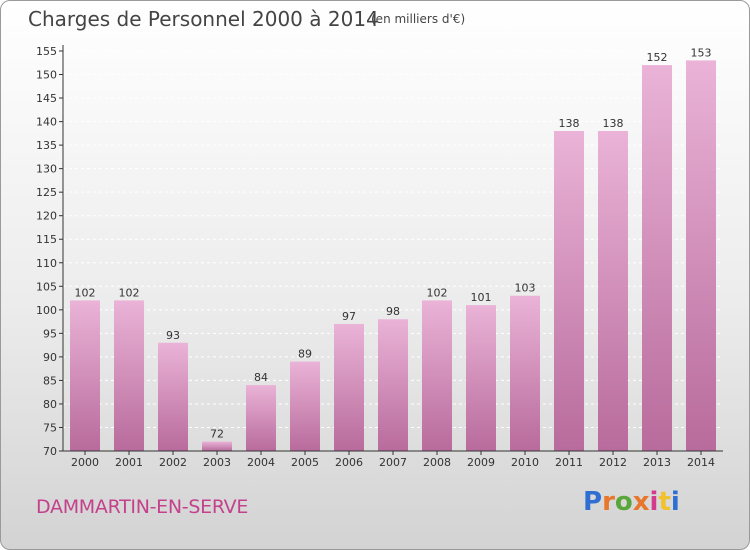 The height and width of the screenshot is (550, 750). What do you see at coordinates (437, 375) in the screenshot?
I see `bar-2008` at bounding box center [437, 375].